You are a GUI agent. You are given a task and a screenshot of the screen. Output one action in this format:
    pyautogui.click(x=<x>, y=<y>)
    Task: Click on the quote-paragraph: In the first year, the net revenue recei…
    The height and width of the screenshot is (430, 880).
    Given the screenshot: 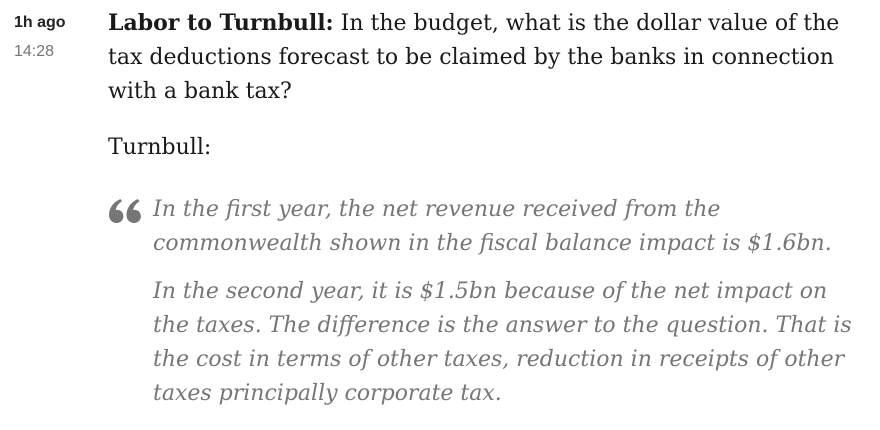 What is the action you would take?
    pyautogui.click(x=492, y=226)
    